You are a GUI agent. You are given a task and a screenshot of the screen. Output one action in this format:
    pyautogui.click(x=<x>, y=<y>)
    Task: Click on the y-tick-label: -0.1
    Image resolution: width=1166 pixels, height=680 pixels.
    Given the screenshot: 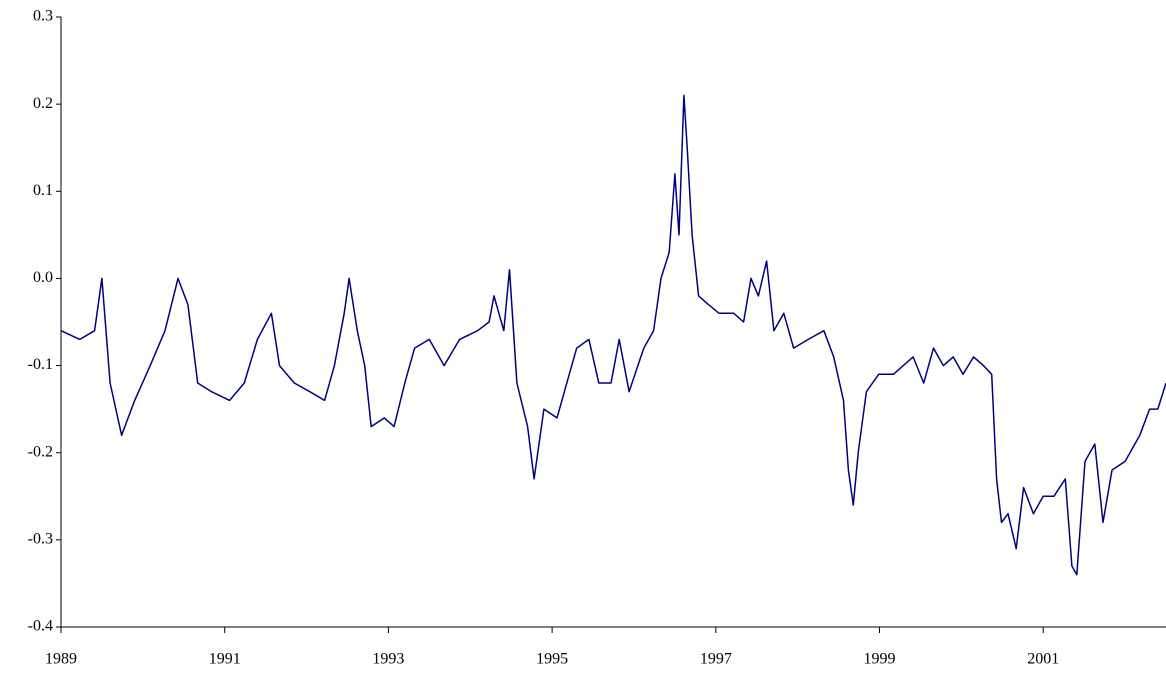 What is the action you would take?
    pyautogui.click(x=40, y=364)
    